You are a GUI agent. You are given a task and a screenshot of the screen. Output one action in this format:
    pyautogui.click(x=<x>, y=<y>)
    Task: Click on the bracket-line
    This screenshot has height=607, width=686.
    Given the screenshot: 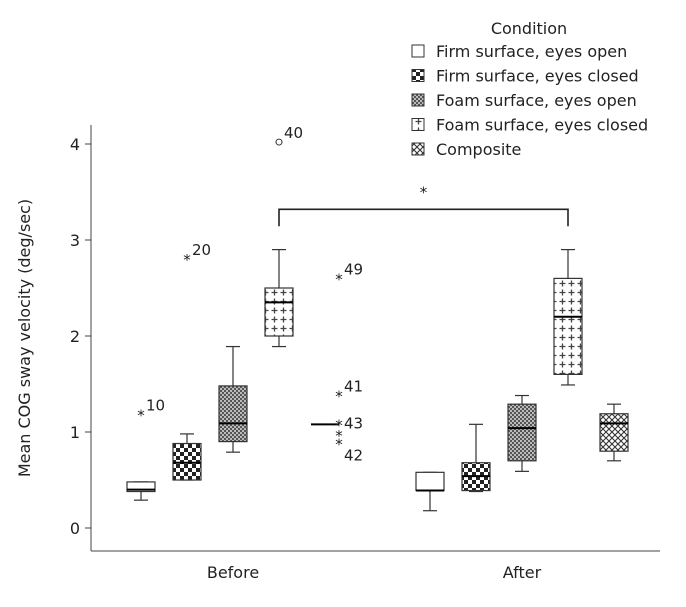 What is the action you would take?
    pyautogui.click(x=423, y=217)
    